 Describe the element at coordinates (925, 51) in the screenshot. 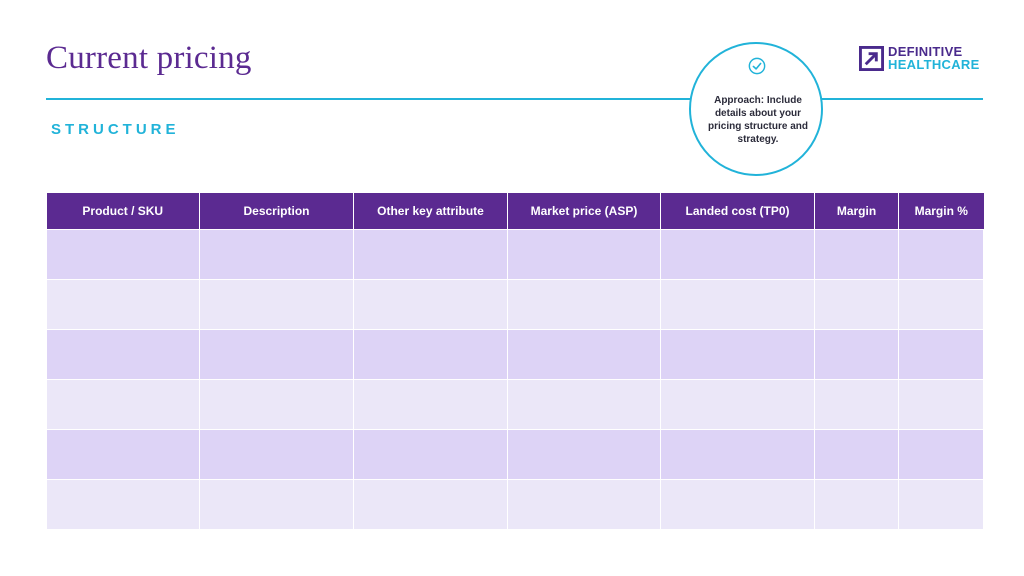

I see `logo-line-1: DEFINITIVE` at that location.